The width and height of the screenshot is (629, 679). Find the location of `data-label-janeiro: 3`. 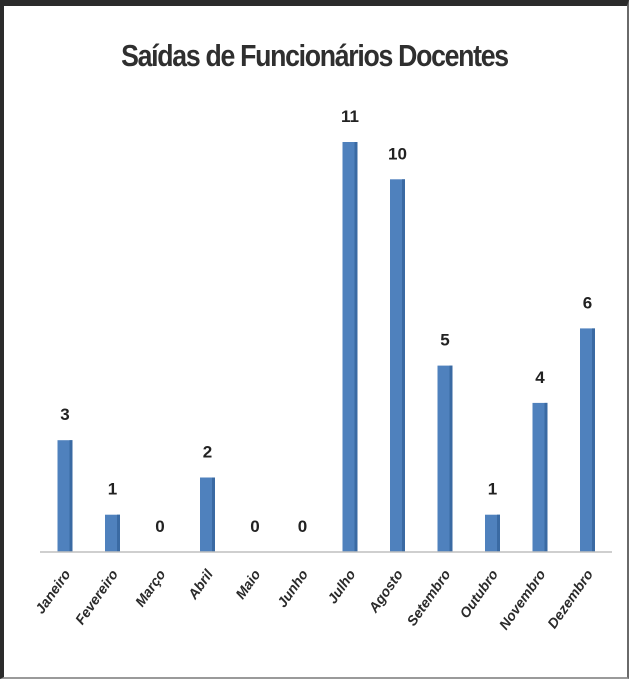

data-label-janeiro: 3 is located at coordinates (64, 414).